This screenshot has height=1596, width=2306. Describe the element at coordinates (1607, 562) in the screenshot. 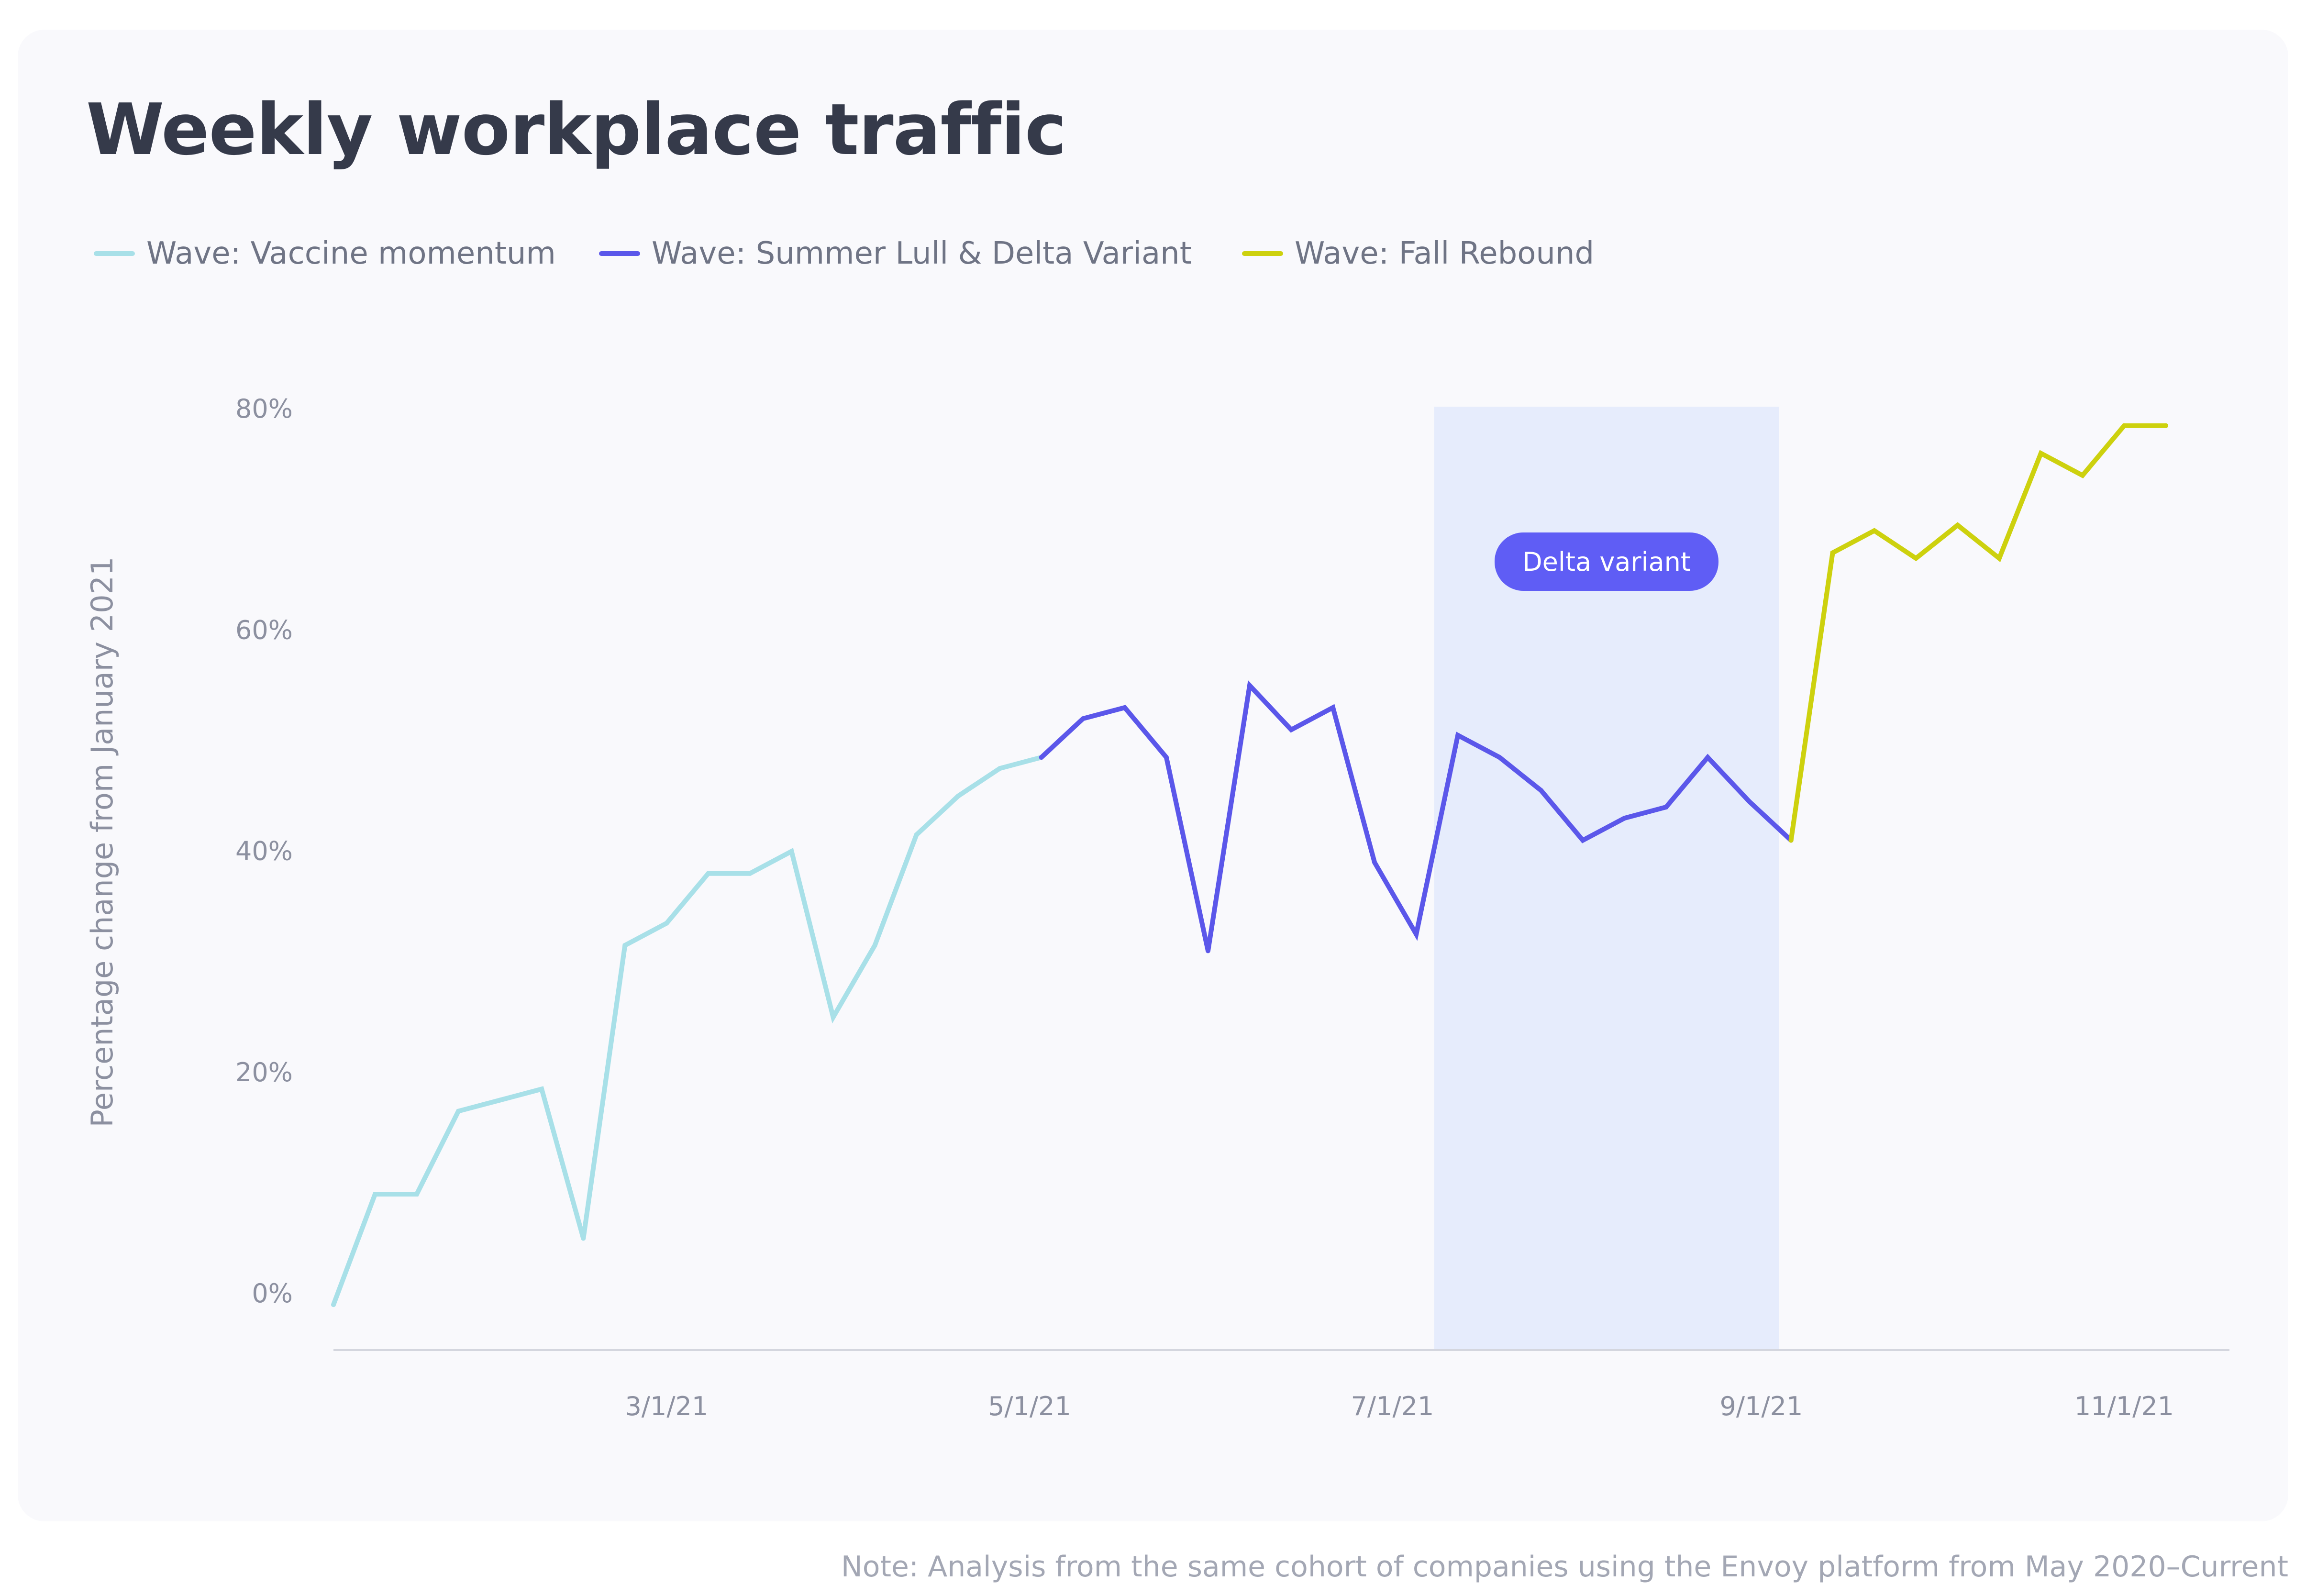

I see `delta-variant-badge: Delta variant` at that location.